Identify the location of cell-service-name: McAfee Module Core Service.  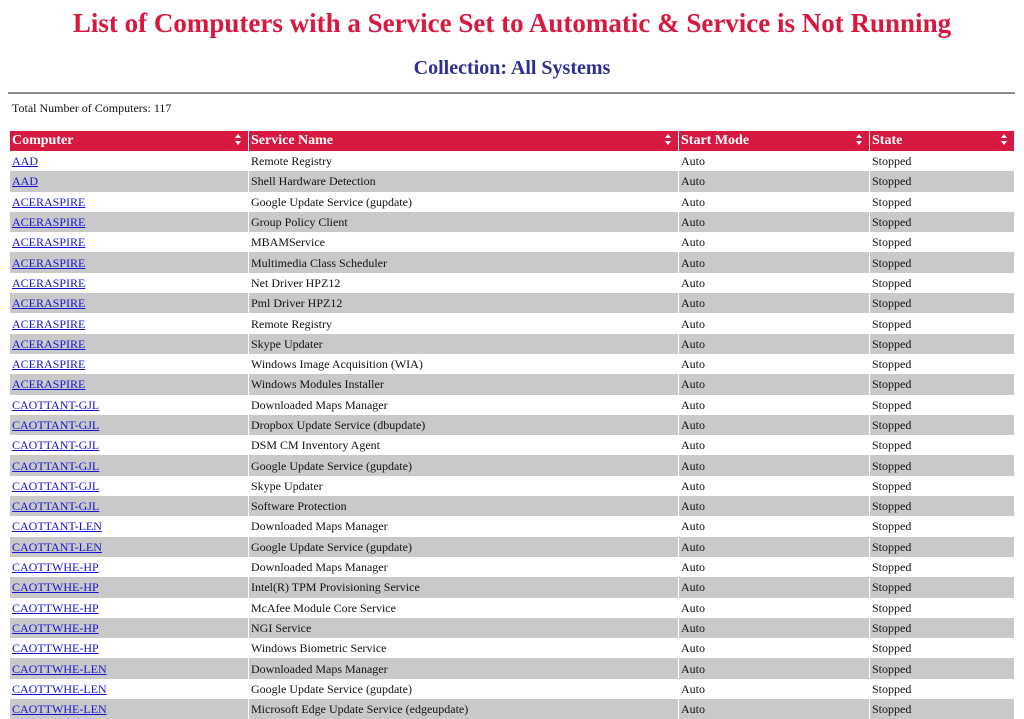
(464, 607).